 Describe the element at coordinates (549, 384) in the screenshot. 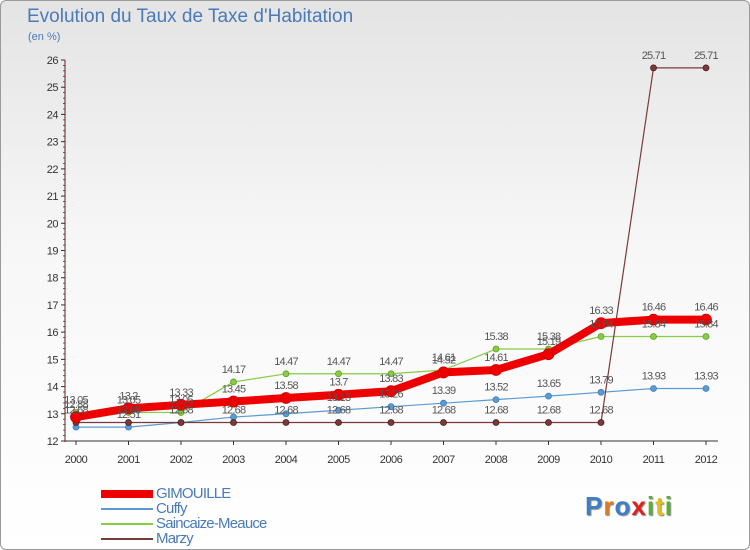

I see `data-label: 13.65` at that location.